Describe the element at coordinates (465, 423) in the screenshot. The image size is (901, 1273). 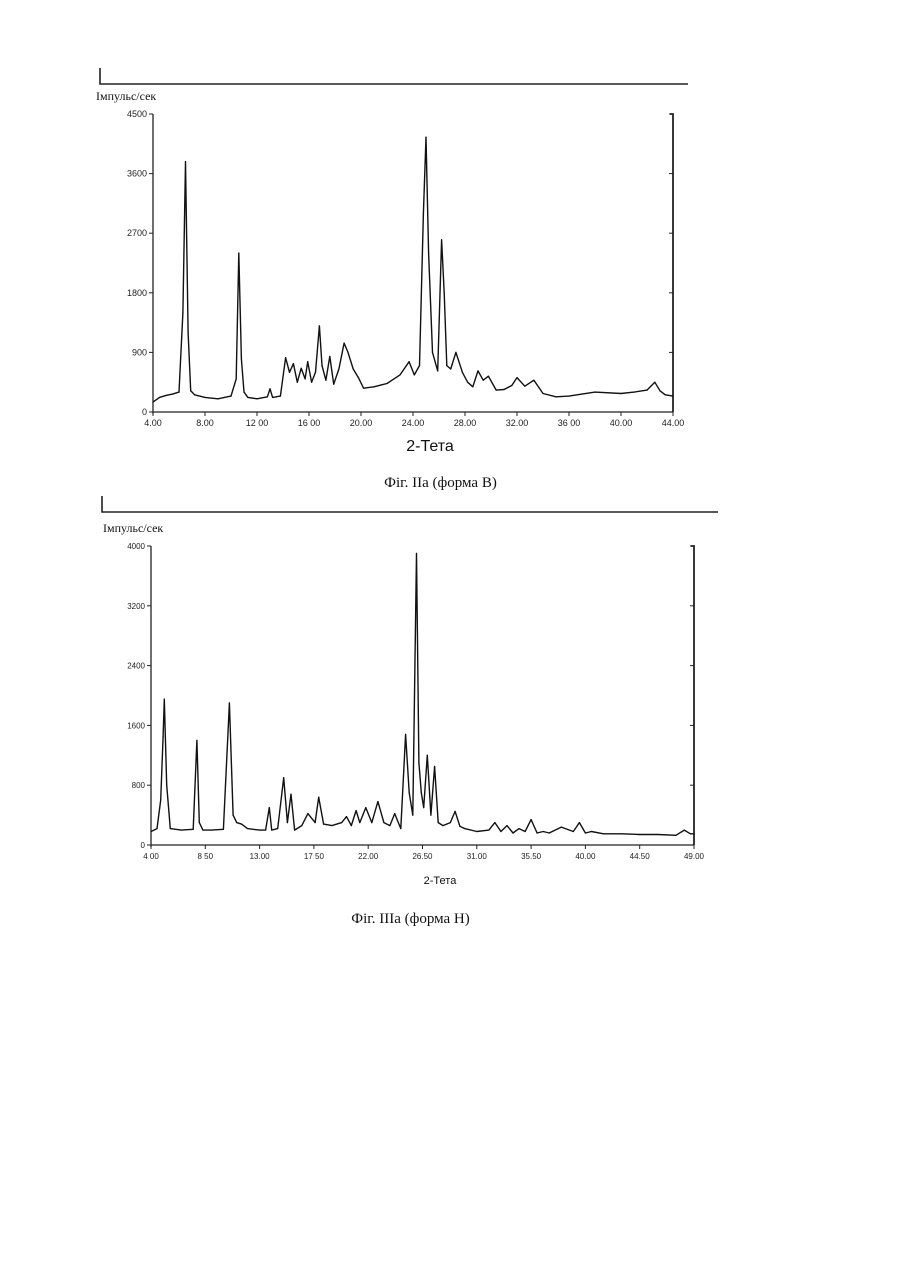
I see `x-tick-label: 28.00` at that location.